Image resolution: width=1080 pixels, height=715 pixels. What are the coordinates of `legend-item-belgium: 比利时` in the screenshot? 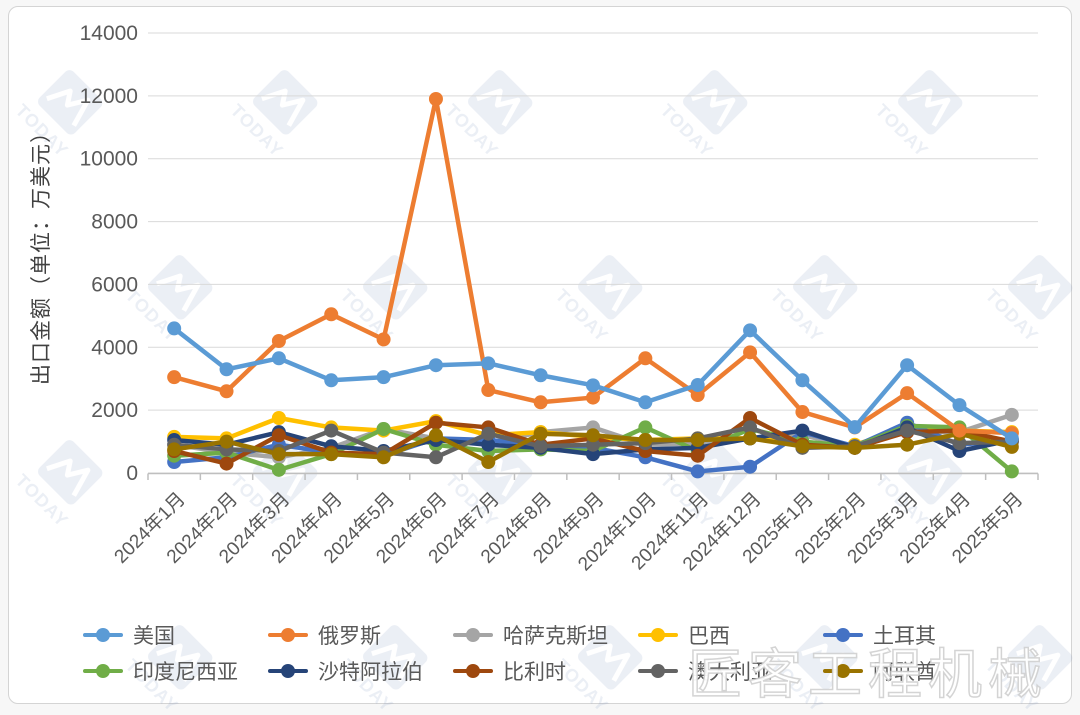 It's located at (545, 671).